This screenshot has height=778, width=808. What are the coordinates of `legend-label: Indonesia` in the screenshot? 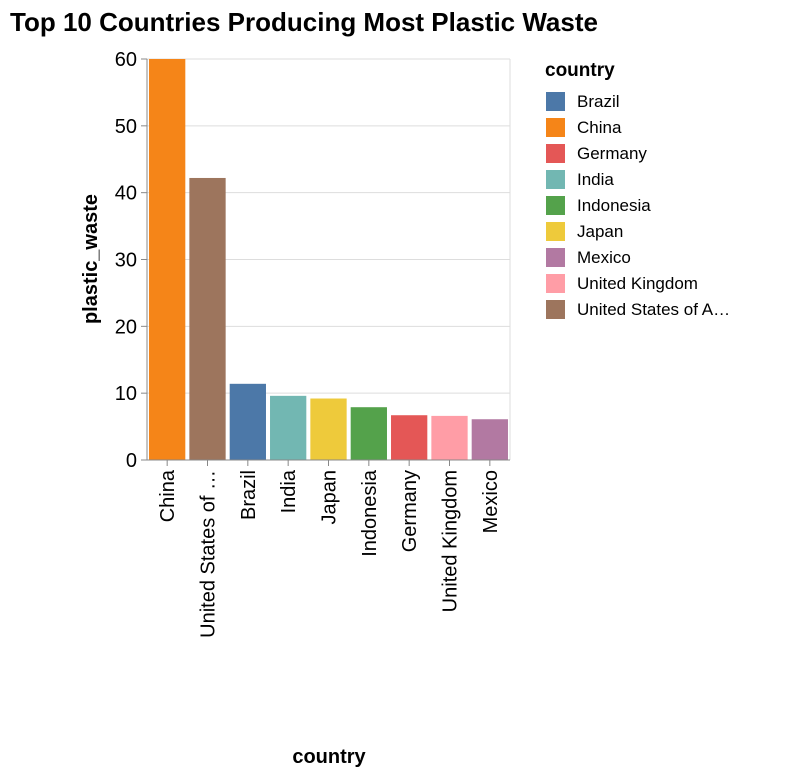 It's located at (614, 205).